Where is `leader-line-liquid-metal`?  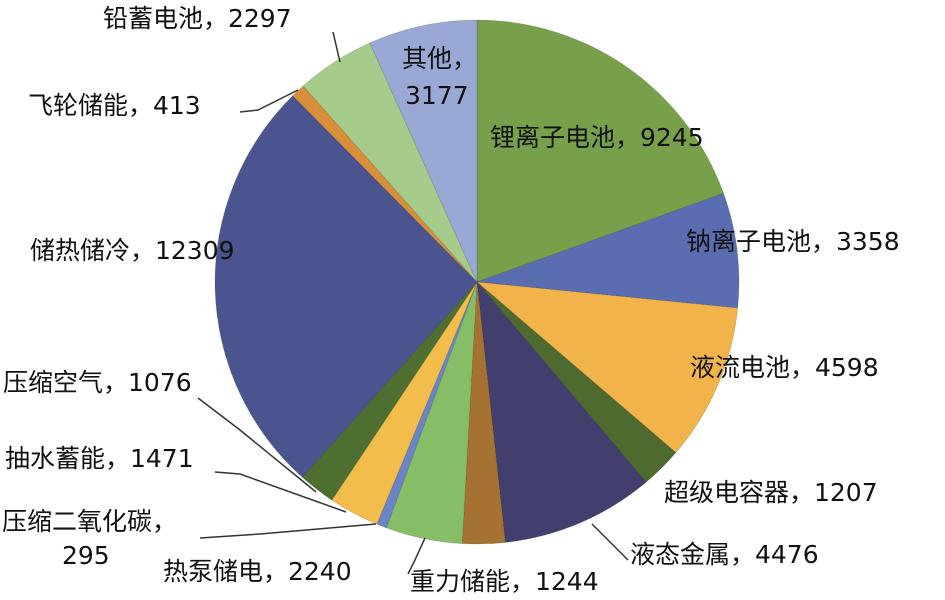 leader-line-liquid-metal is located at coordinates (610, 542).